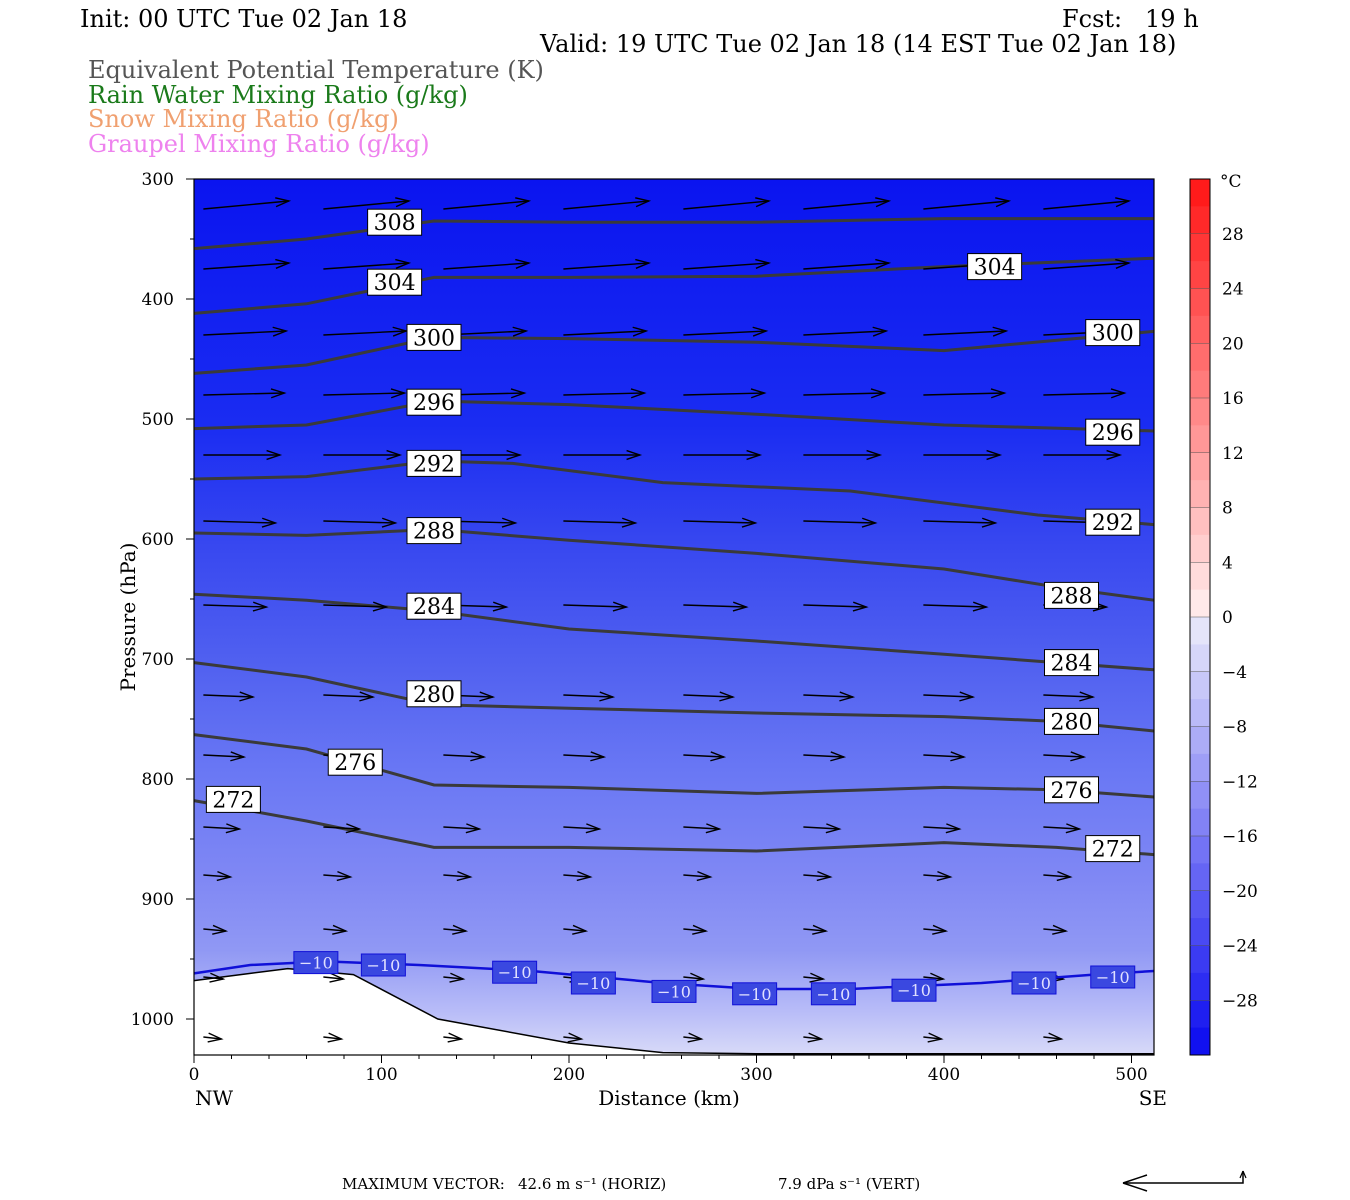 The width and height of the screenshot is (1350, 1200). I want to click on colorbar-tick-label: 24, so click(1233, 290).